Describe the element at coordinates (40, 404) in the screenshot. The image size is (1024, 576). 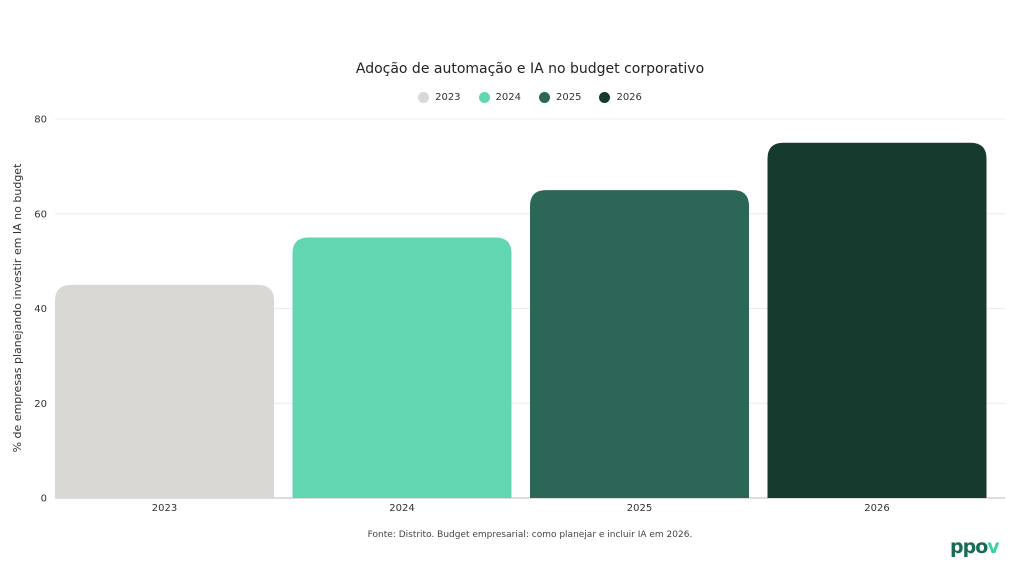
I see `y-tick-label: 20` at that location.